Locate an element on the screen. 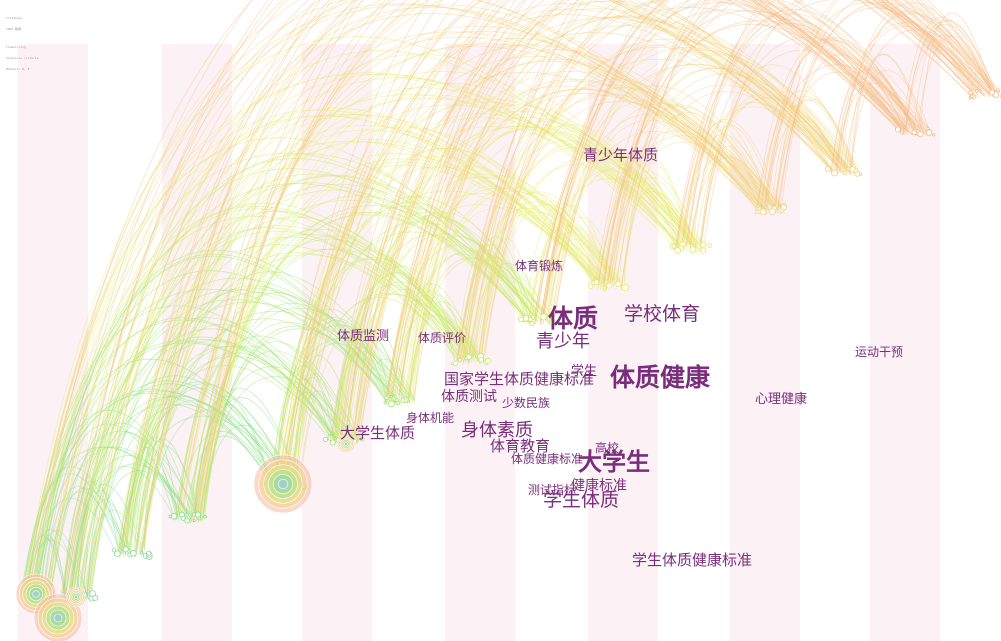 Image resolution: width=1001 pixels, height=641 pixels. keyword-label-gjbz: 国家学生体质健康标准 is located at coordinates (519, 379).